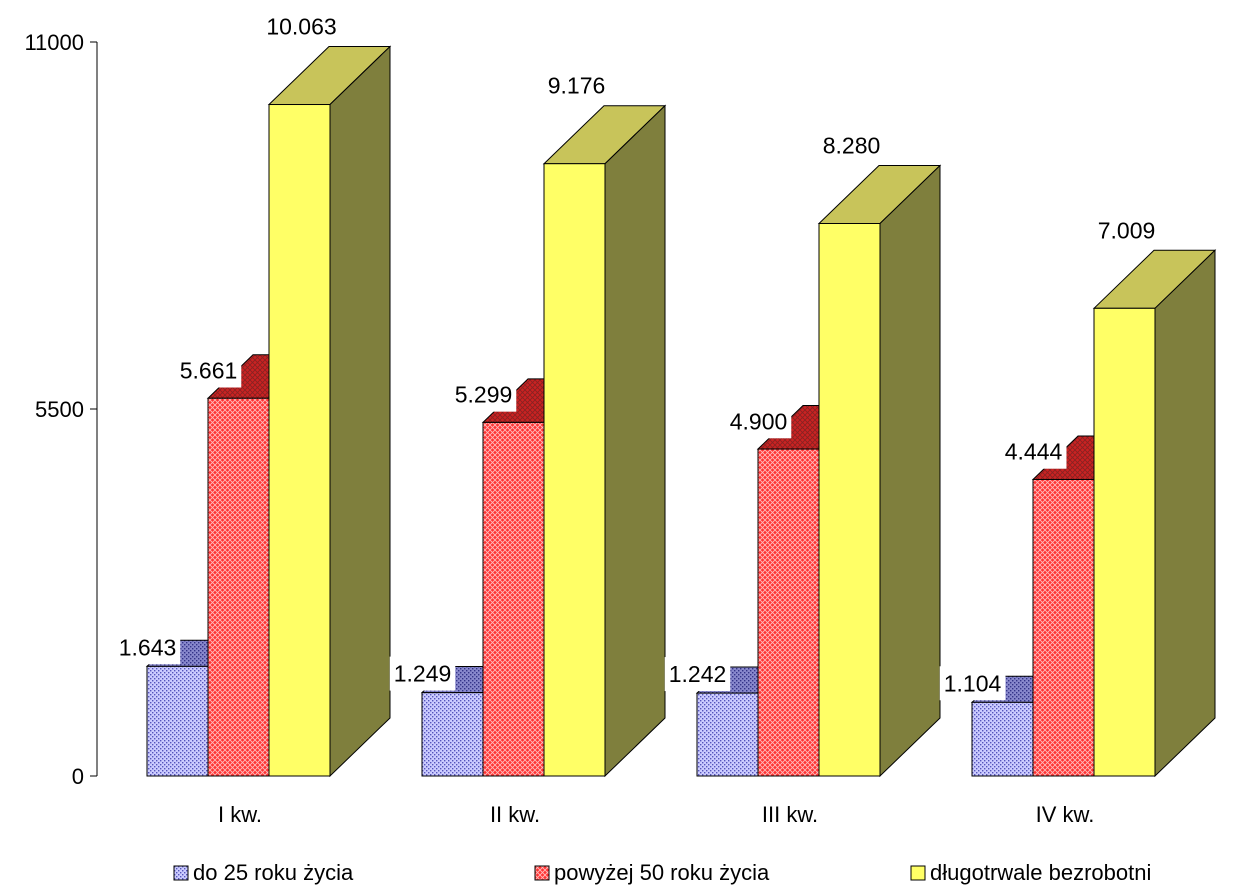  I want to click on data-label-dlugotrwale-4: 7.009, so click(1126, 230).